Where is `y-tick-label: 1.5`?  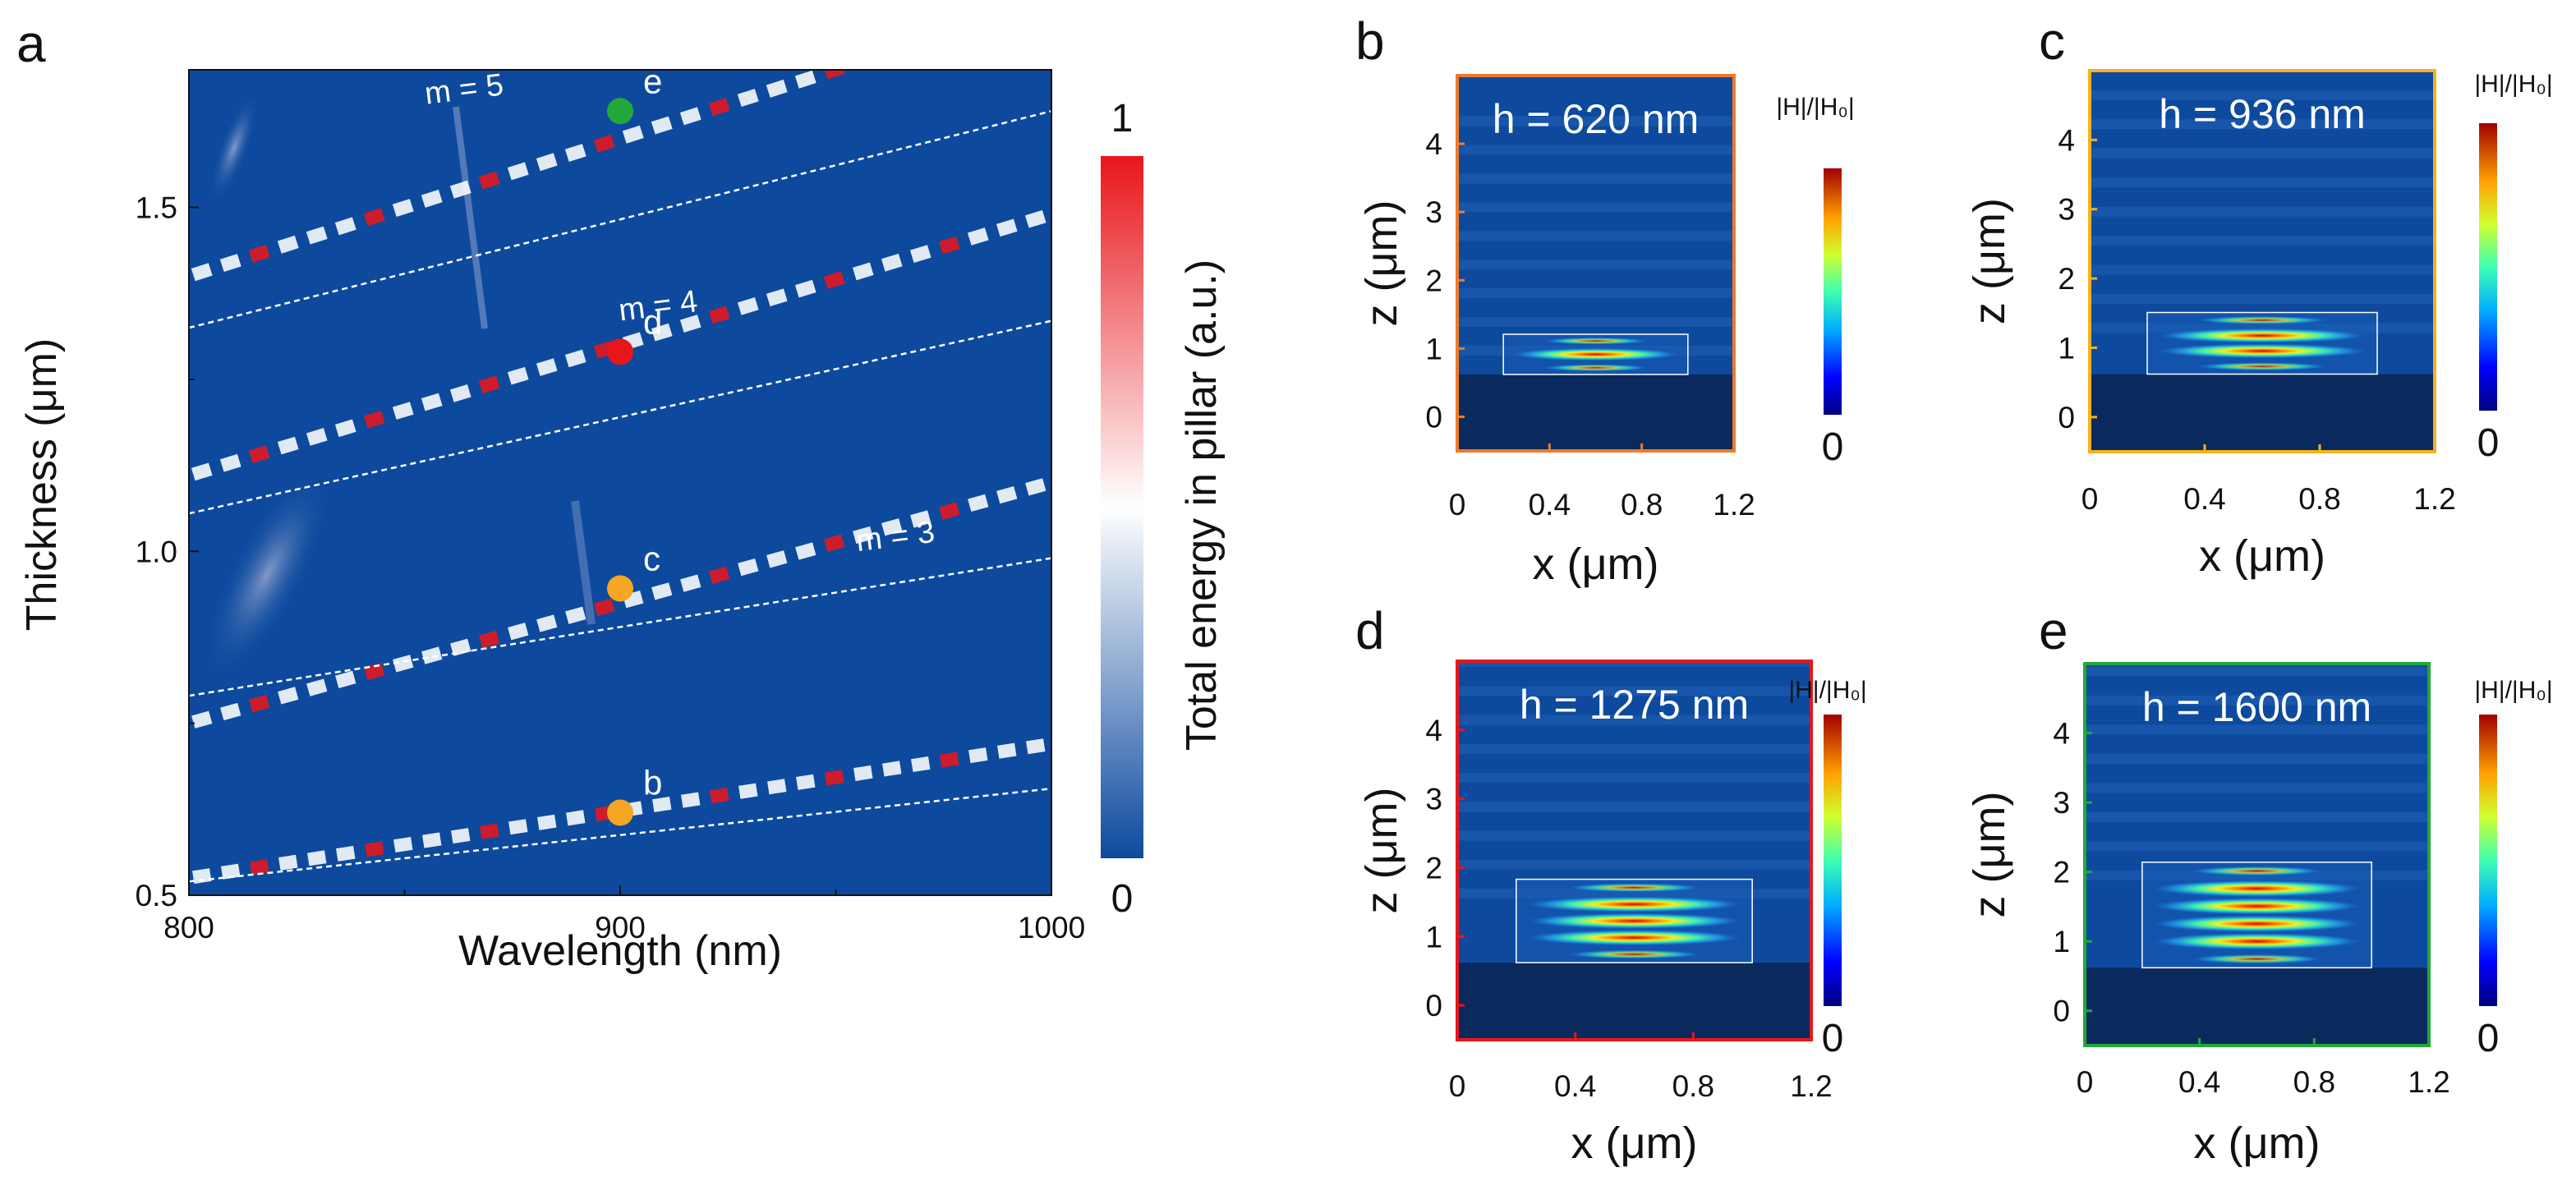 y-tick-label: 1.5 is located at coordinates (156, 208).